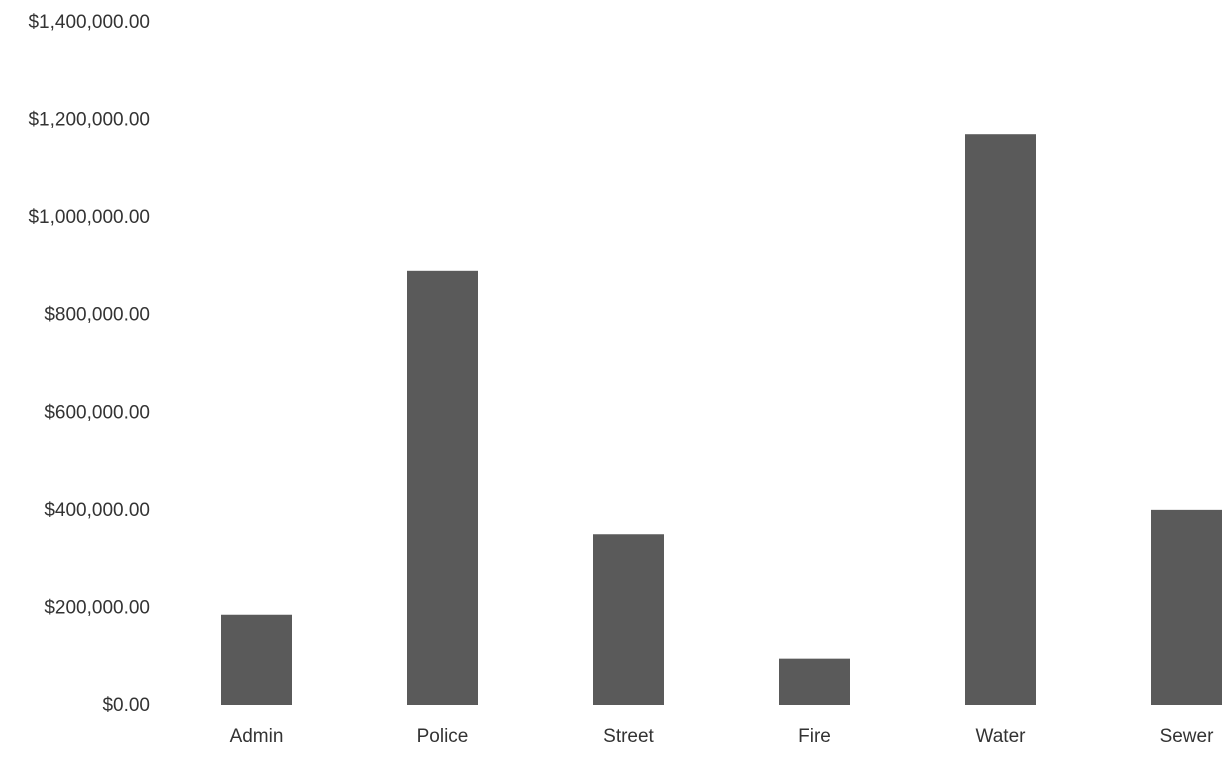 This screenshot has width=1228, height=765. What do you see at coordinates (722, 736) in the screenshot?
I see `x-axis: Admin Police Street Fire Water Sewer` at bounding box center [722, 736].